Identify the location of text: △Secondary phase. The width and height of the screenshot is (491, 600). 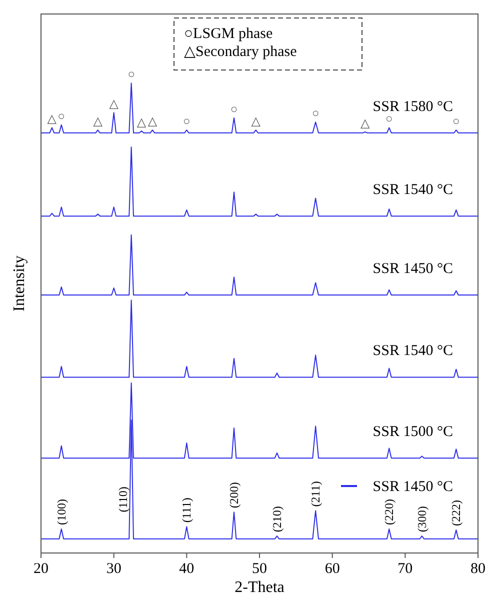
(241, 52).